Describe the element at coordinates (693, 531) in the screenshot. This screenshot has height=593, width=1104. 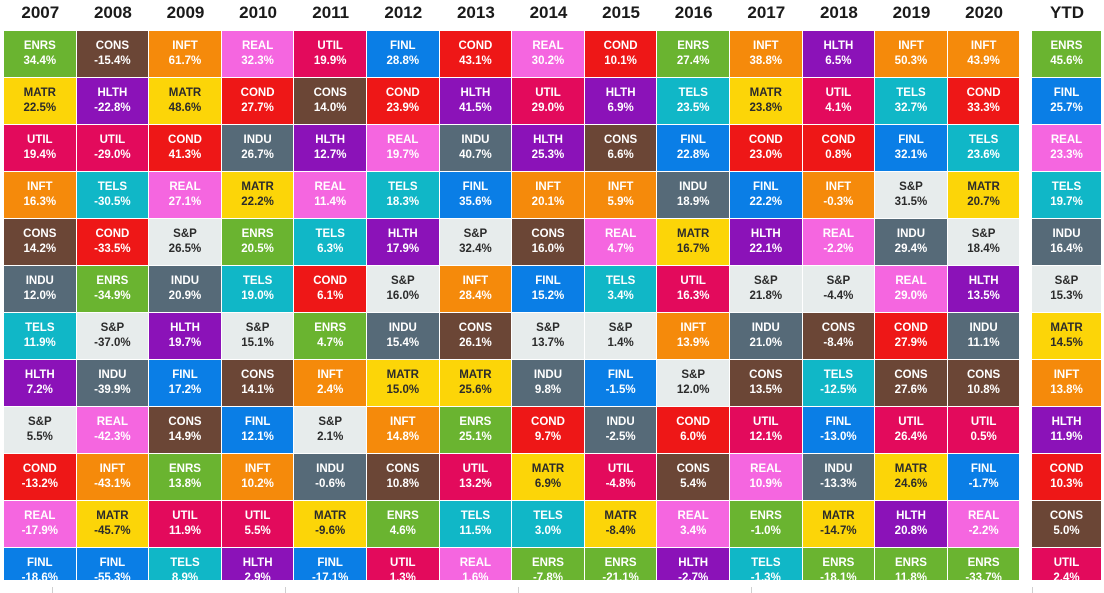
I see `return-value: 3.4%` at that location.